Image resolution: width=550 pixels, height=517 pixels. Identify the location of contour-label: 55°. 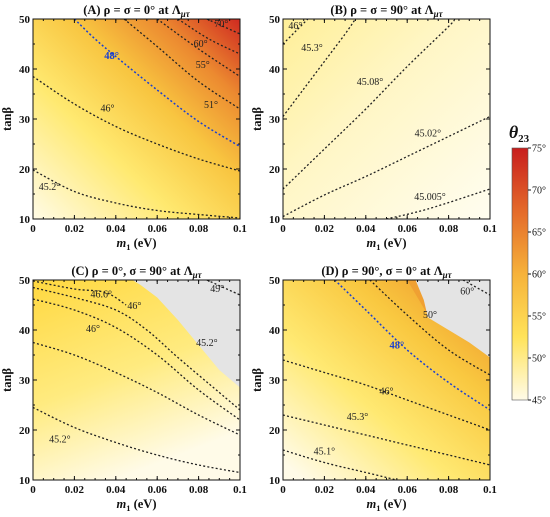
(203, 65).